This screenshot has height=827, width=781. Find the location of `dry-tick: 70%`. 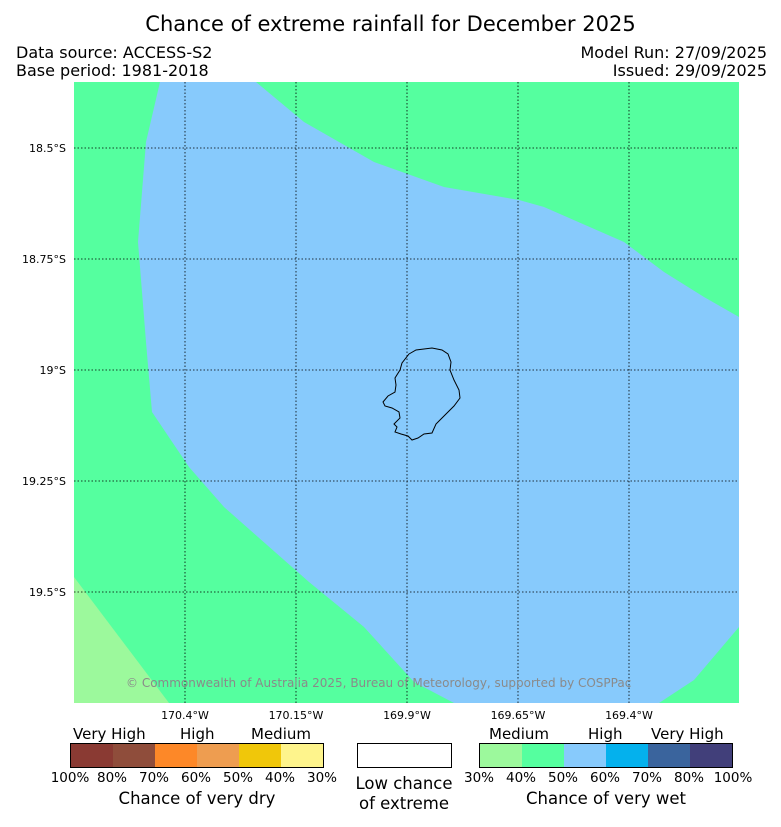

dry-tick: 70% is located at coordinates (153, 778).